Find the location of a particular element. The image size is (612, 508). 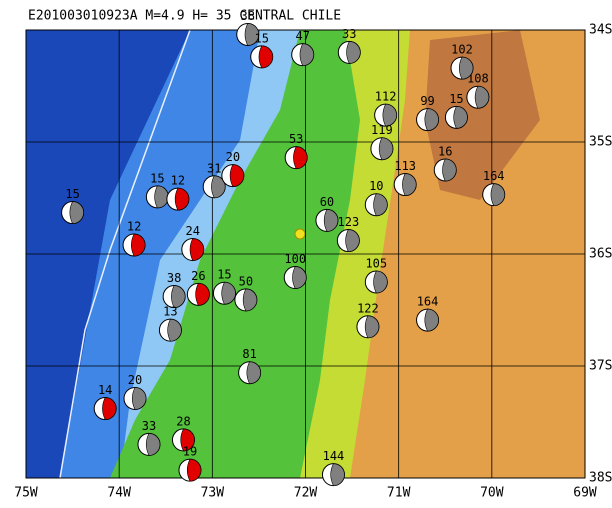

depth-label: 112 is located at coordinates (386, 97).